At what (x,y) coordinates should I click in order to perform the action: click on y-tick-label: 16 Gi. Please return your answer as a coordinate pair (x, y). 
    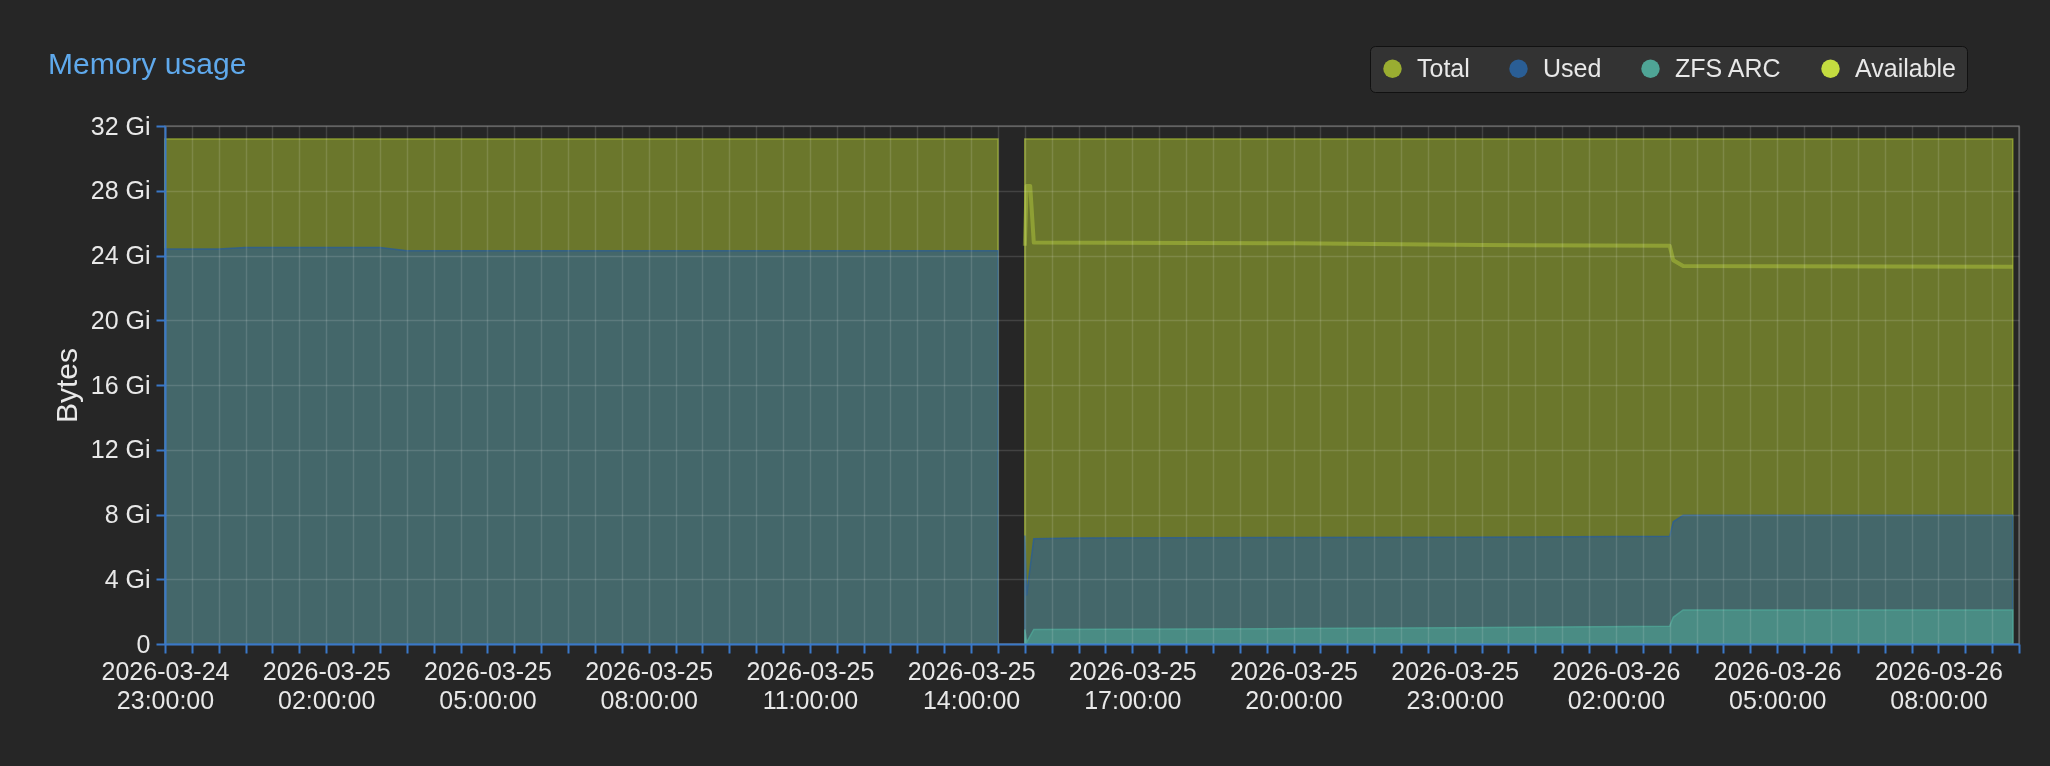
    Looking at the image, I should click on (120, 384).